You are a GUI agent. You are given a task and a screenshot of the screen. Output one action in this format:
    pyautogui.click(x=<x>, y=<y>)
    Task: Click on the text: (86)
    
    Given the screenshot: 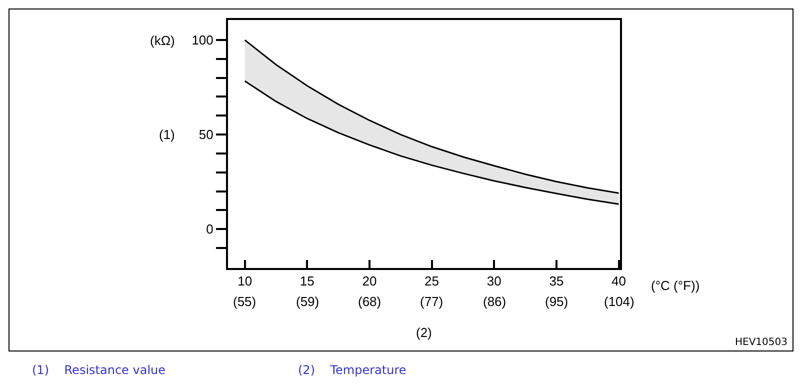 What is the action you would take?
    pyautogui.click(x=494, y=301)
    